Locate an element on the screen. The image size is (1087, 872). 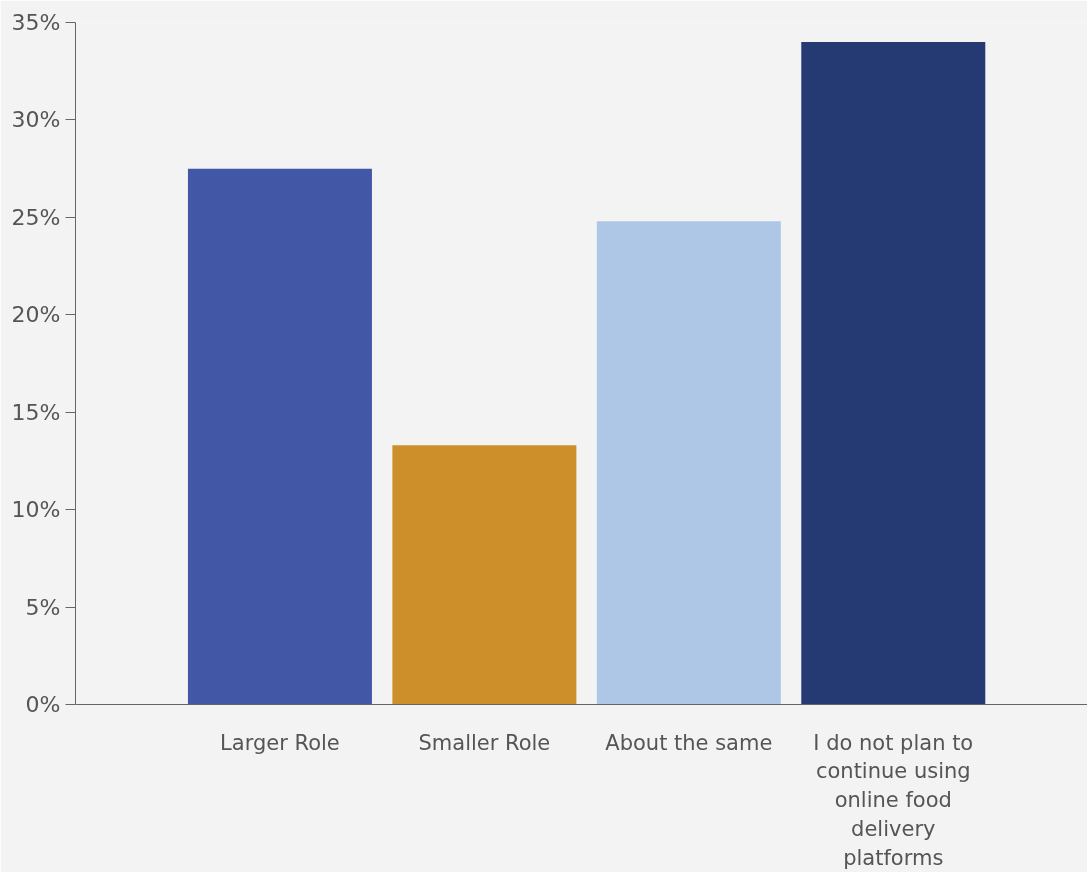
y-tick-label: 10% is located at coordinates (36, 510).